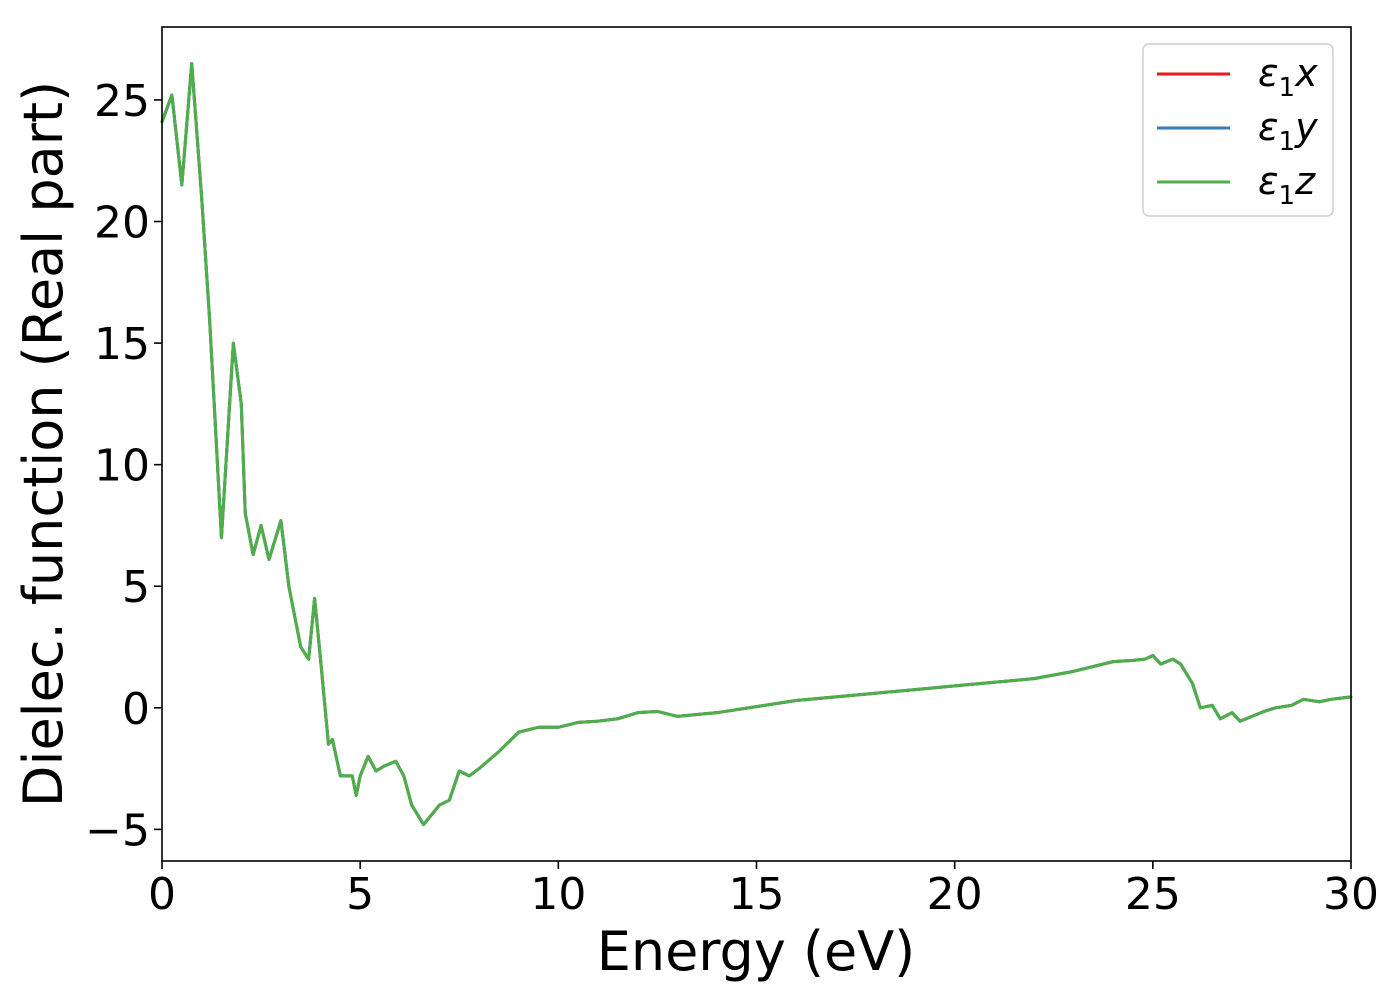 The width and height of the screenshot is (1400, 1000). Describe the element at coordinates (1153, 894) in the screenshot. I see `x-tick-label: 25` at that location.